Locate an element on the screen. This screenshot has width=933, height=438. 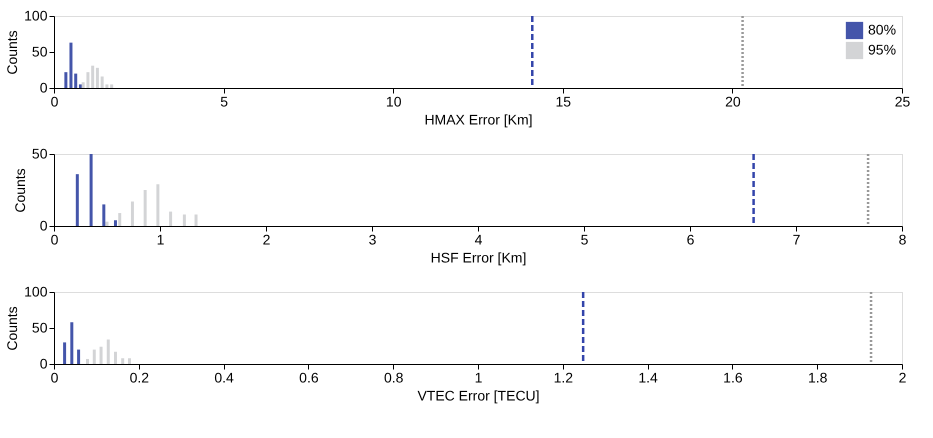
x-axis-title: HSF Error [Km] is located at coordinates (478, 258).